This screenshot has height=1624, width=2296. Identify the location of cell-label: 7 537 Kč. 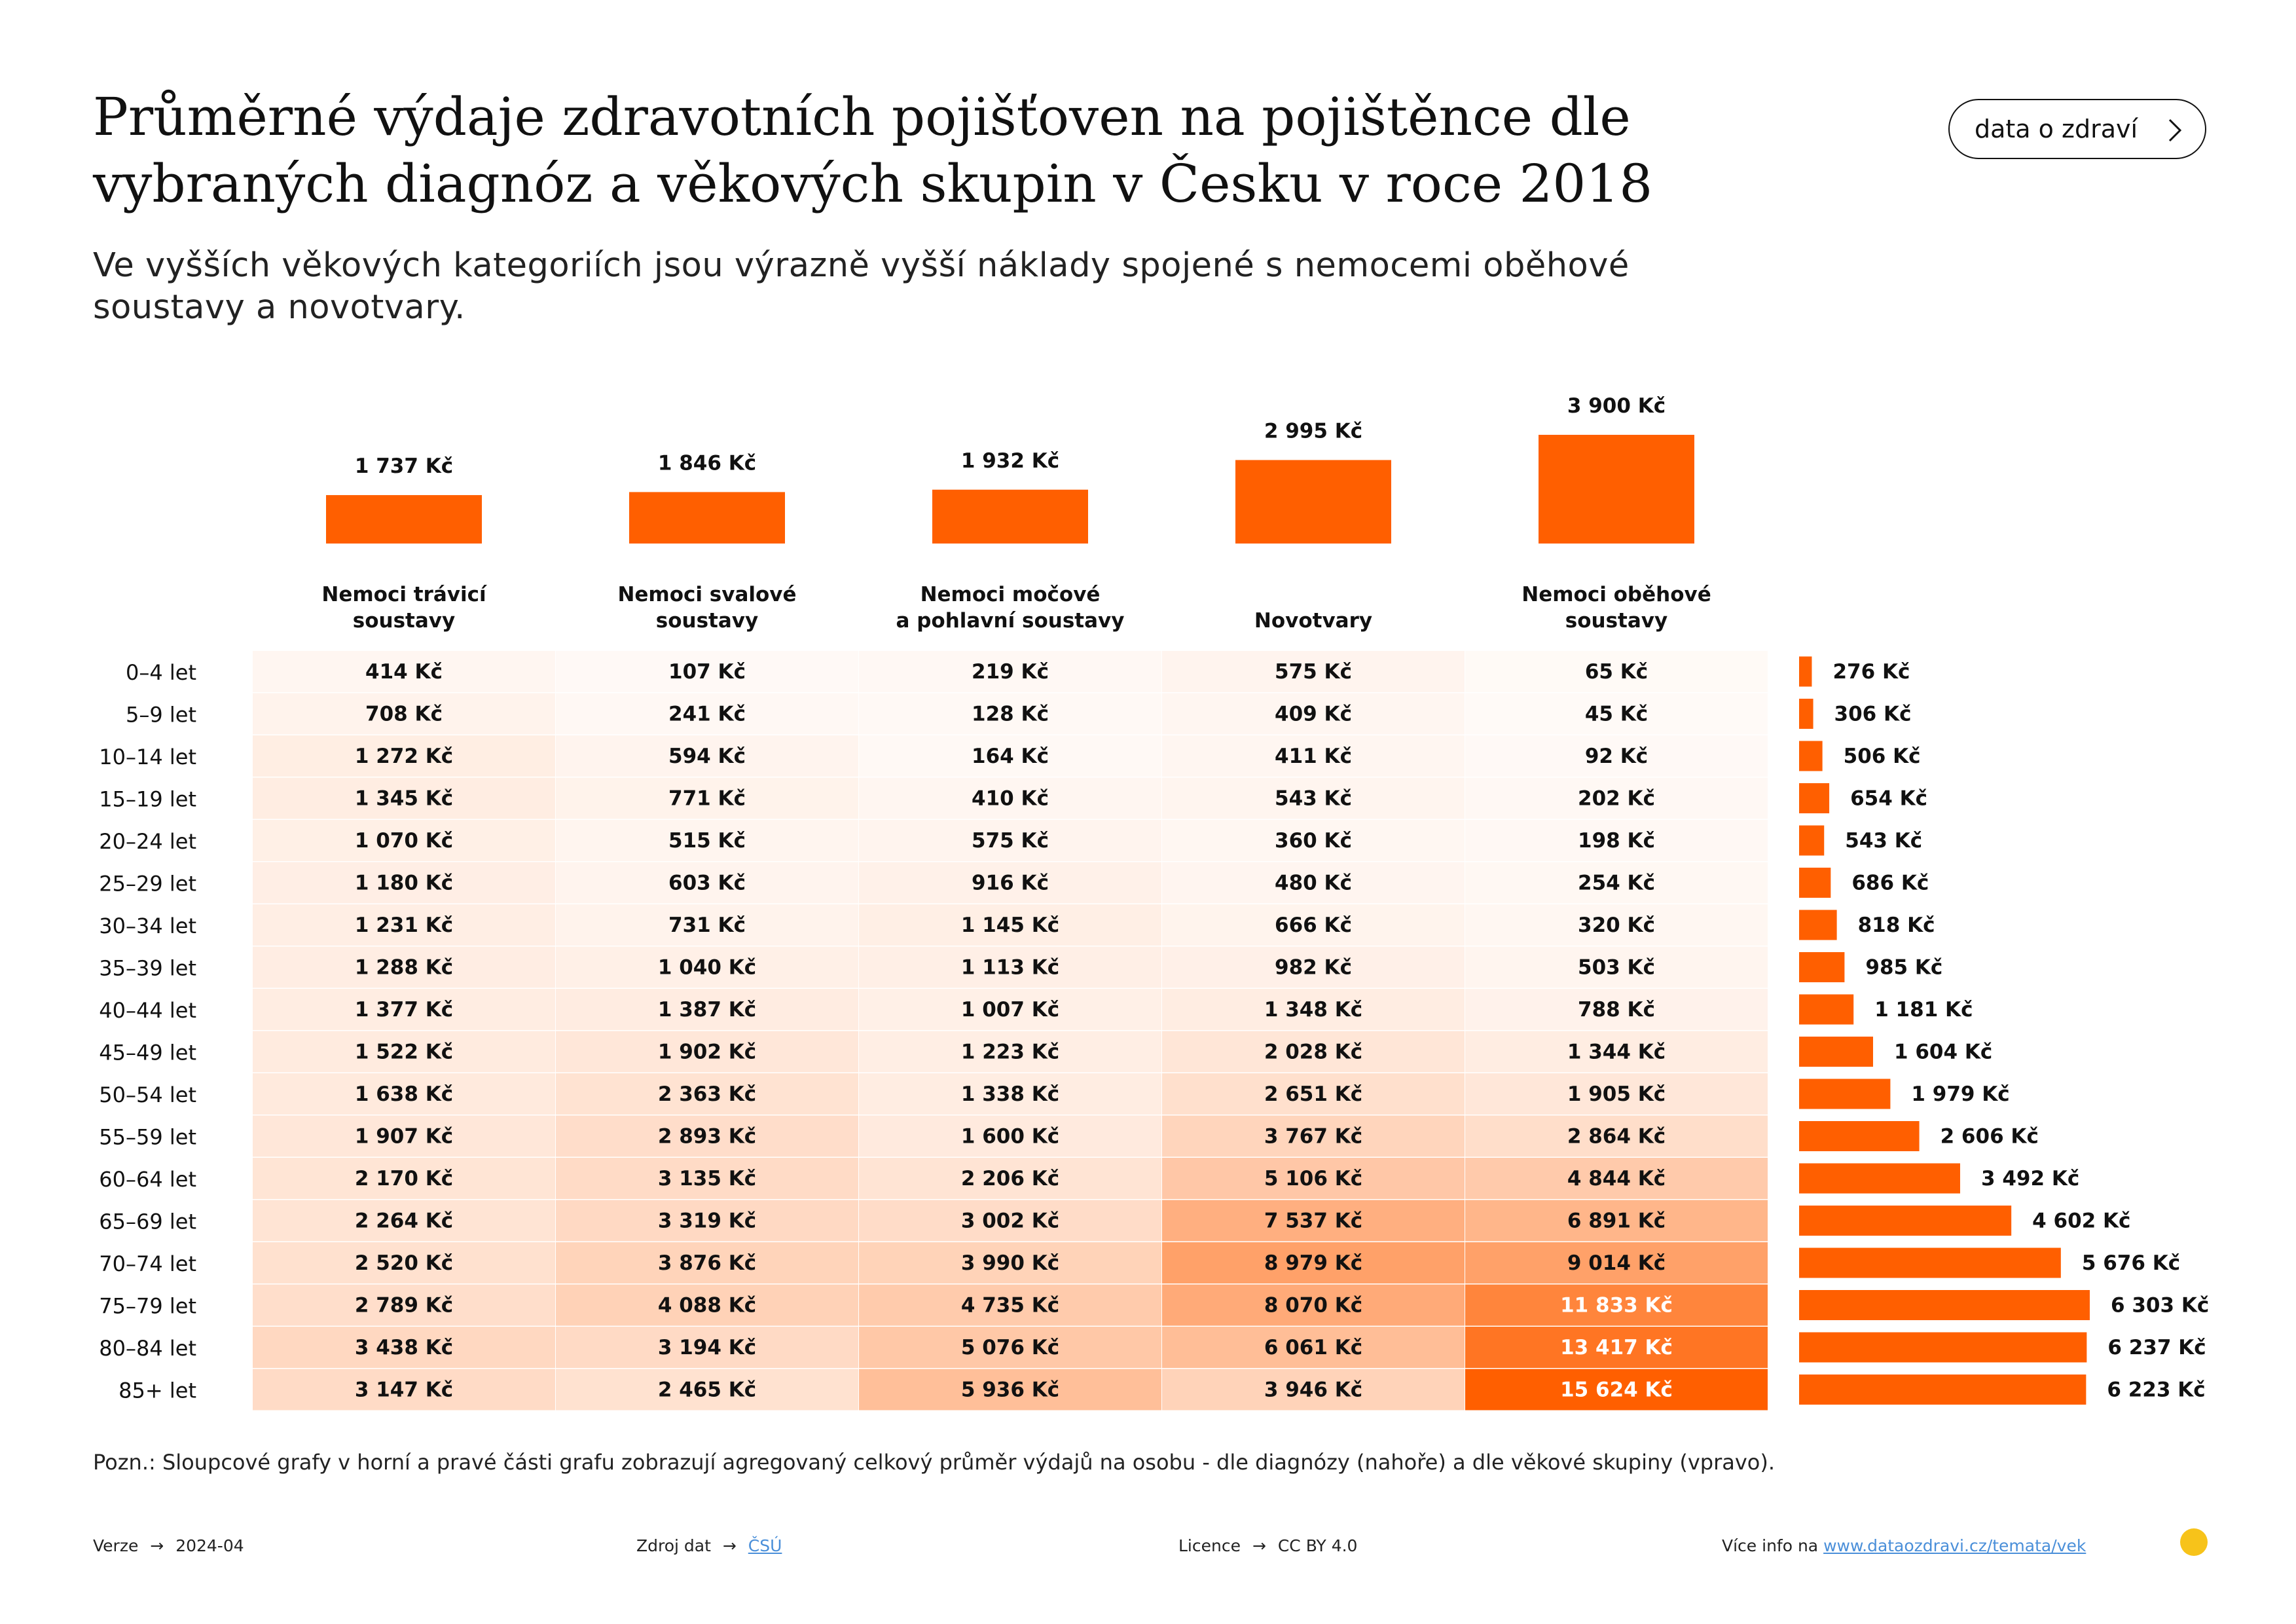
(1313, 1221).